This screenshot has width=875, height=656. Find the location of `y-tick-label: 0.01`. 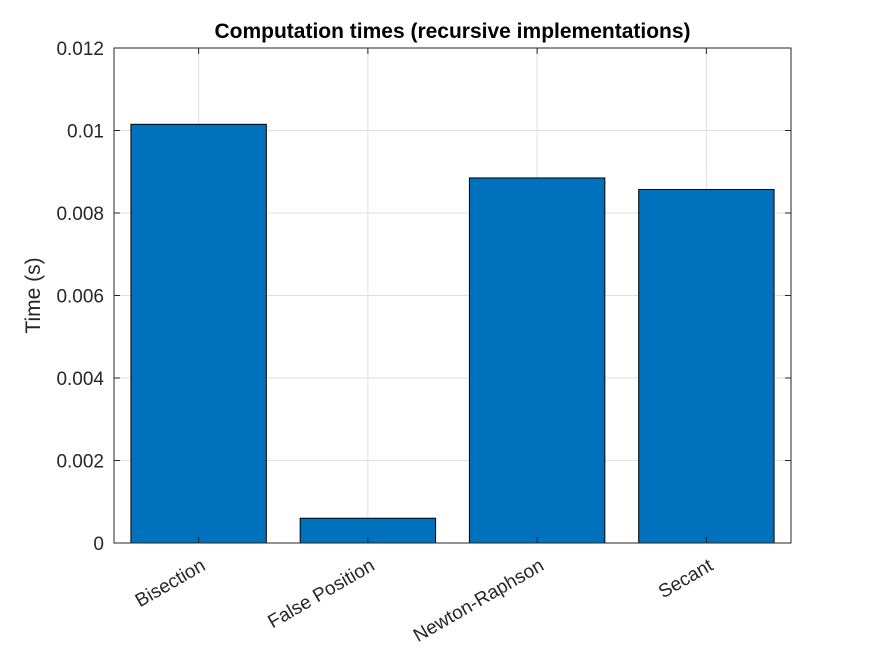

y-tick-label: 0.01 is located at coordinates (85, 132).